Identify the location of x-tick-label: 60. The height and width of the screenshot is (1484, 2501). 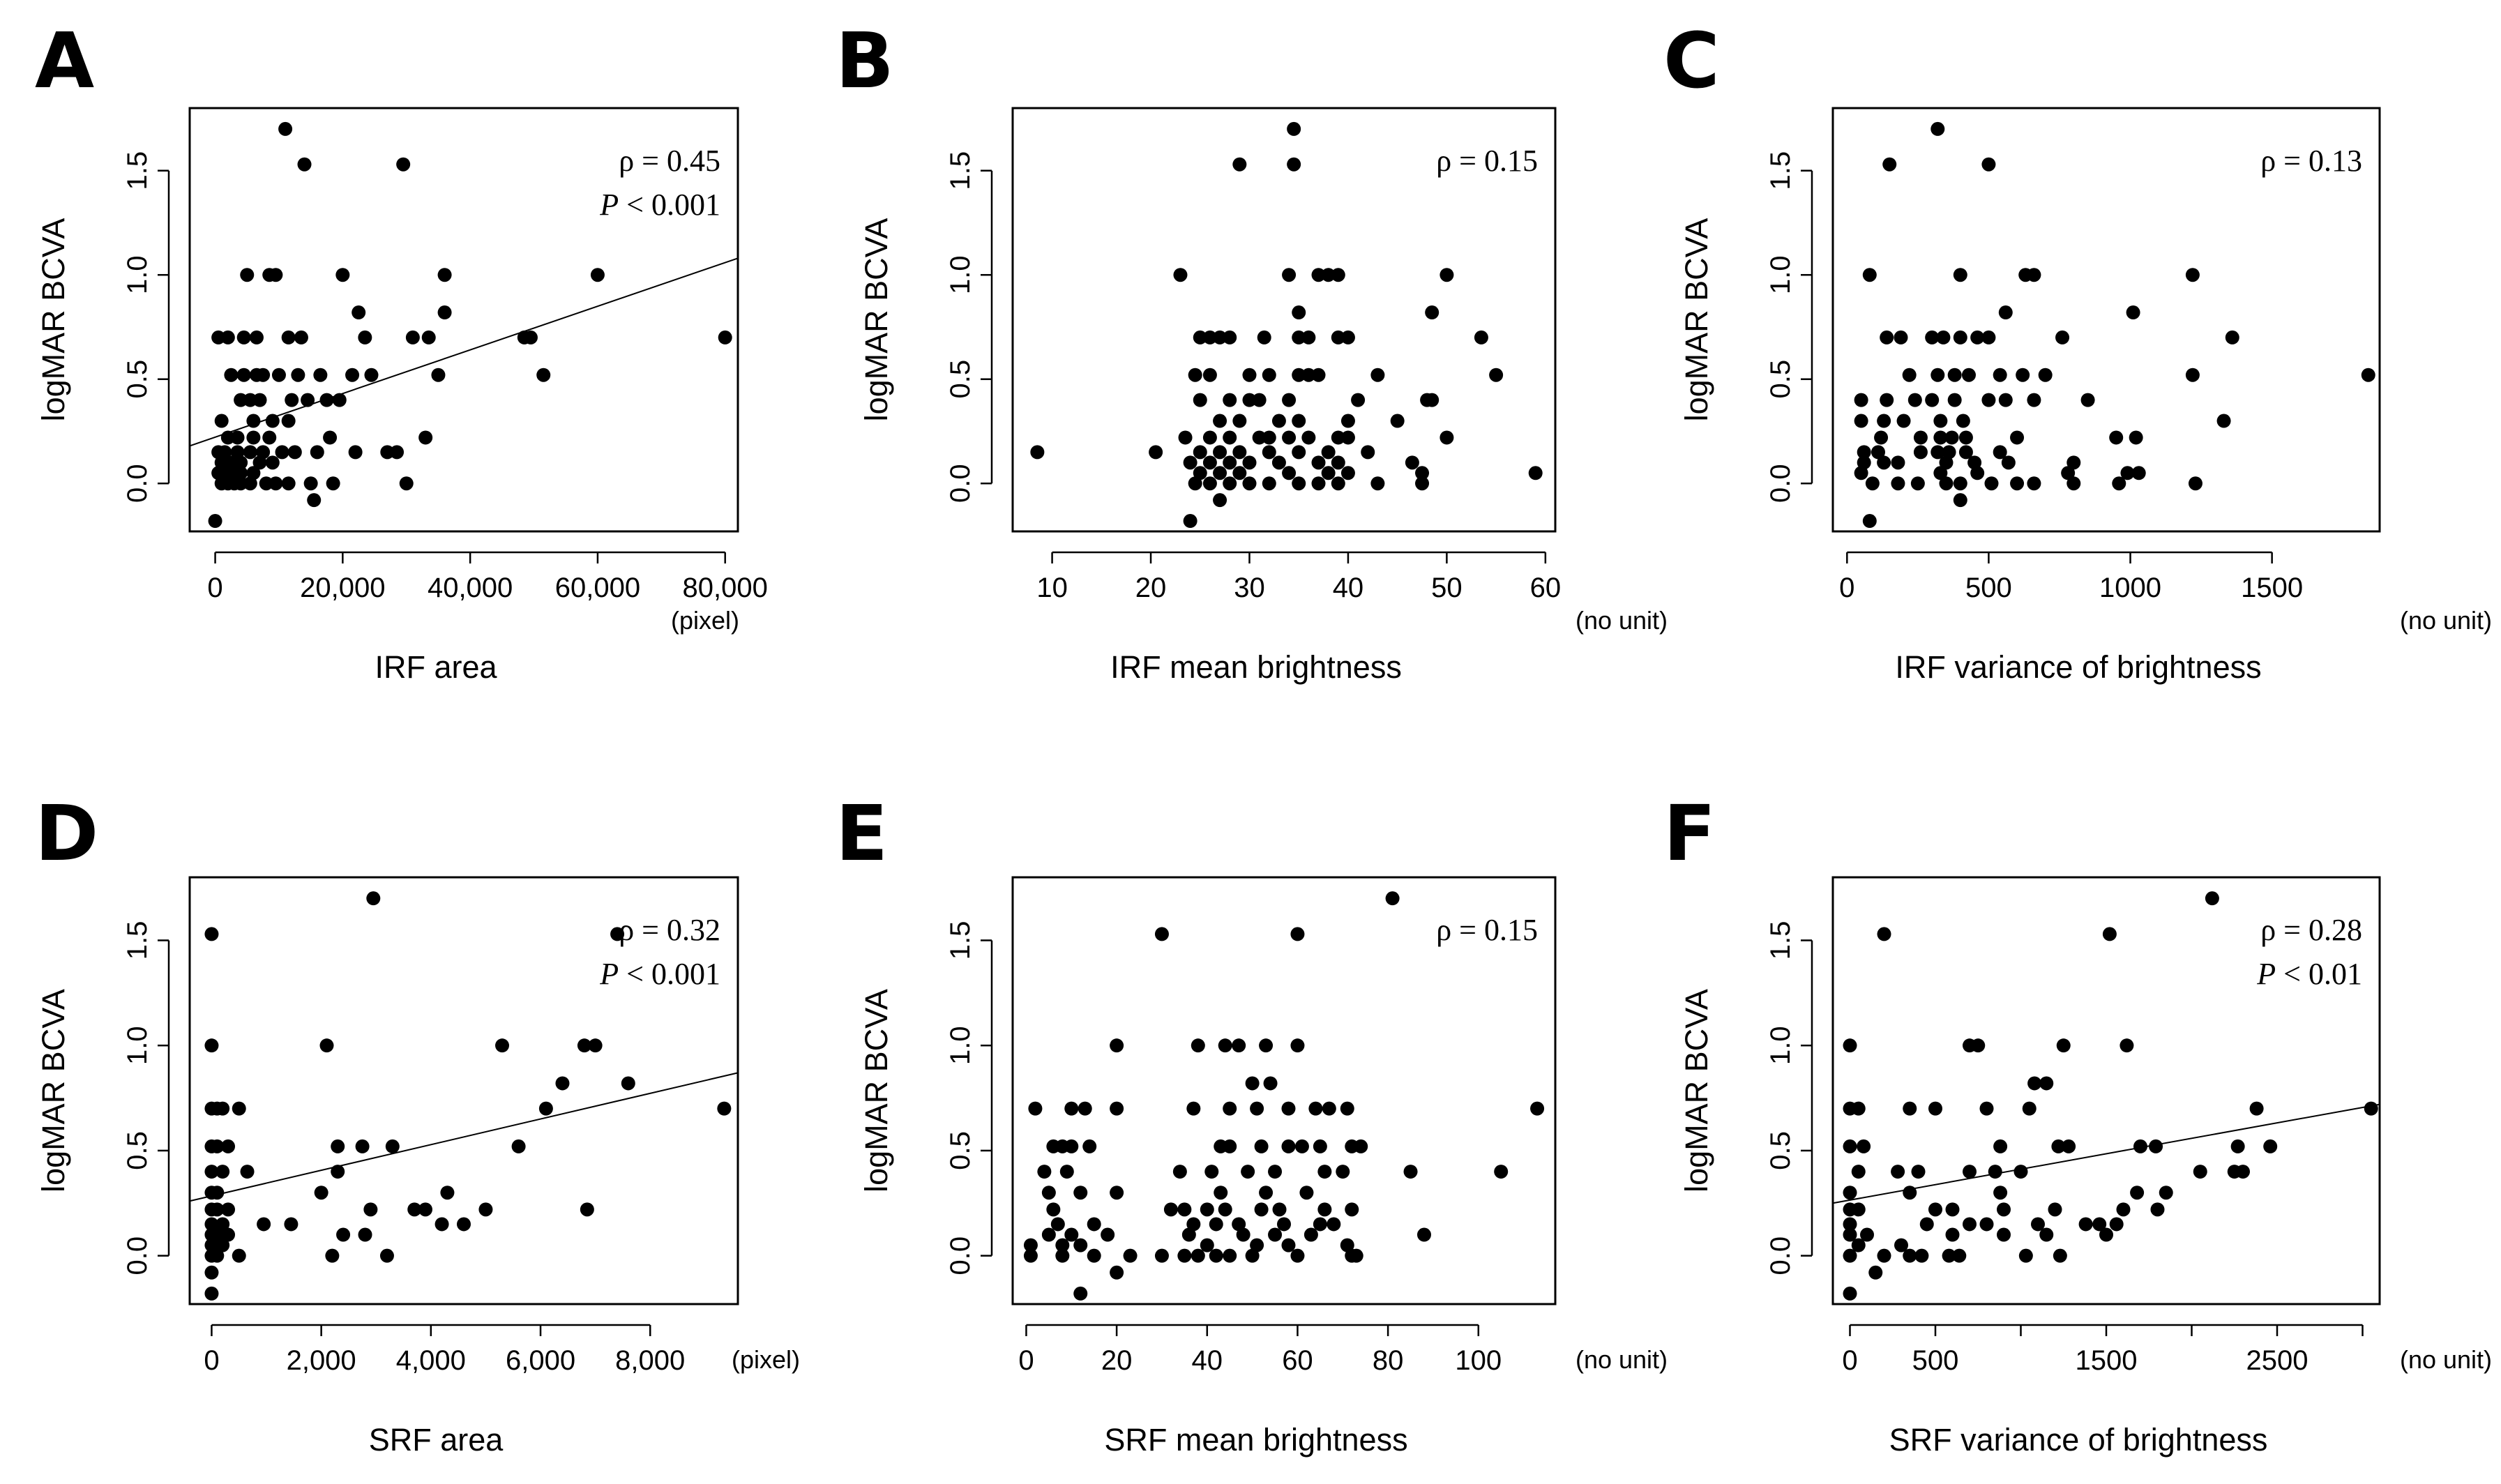
(1297, 1360).